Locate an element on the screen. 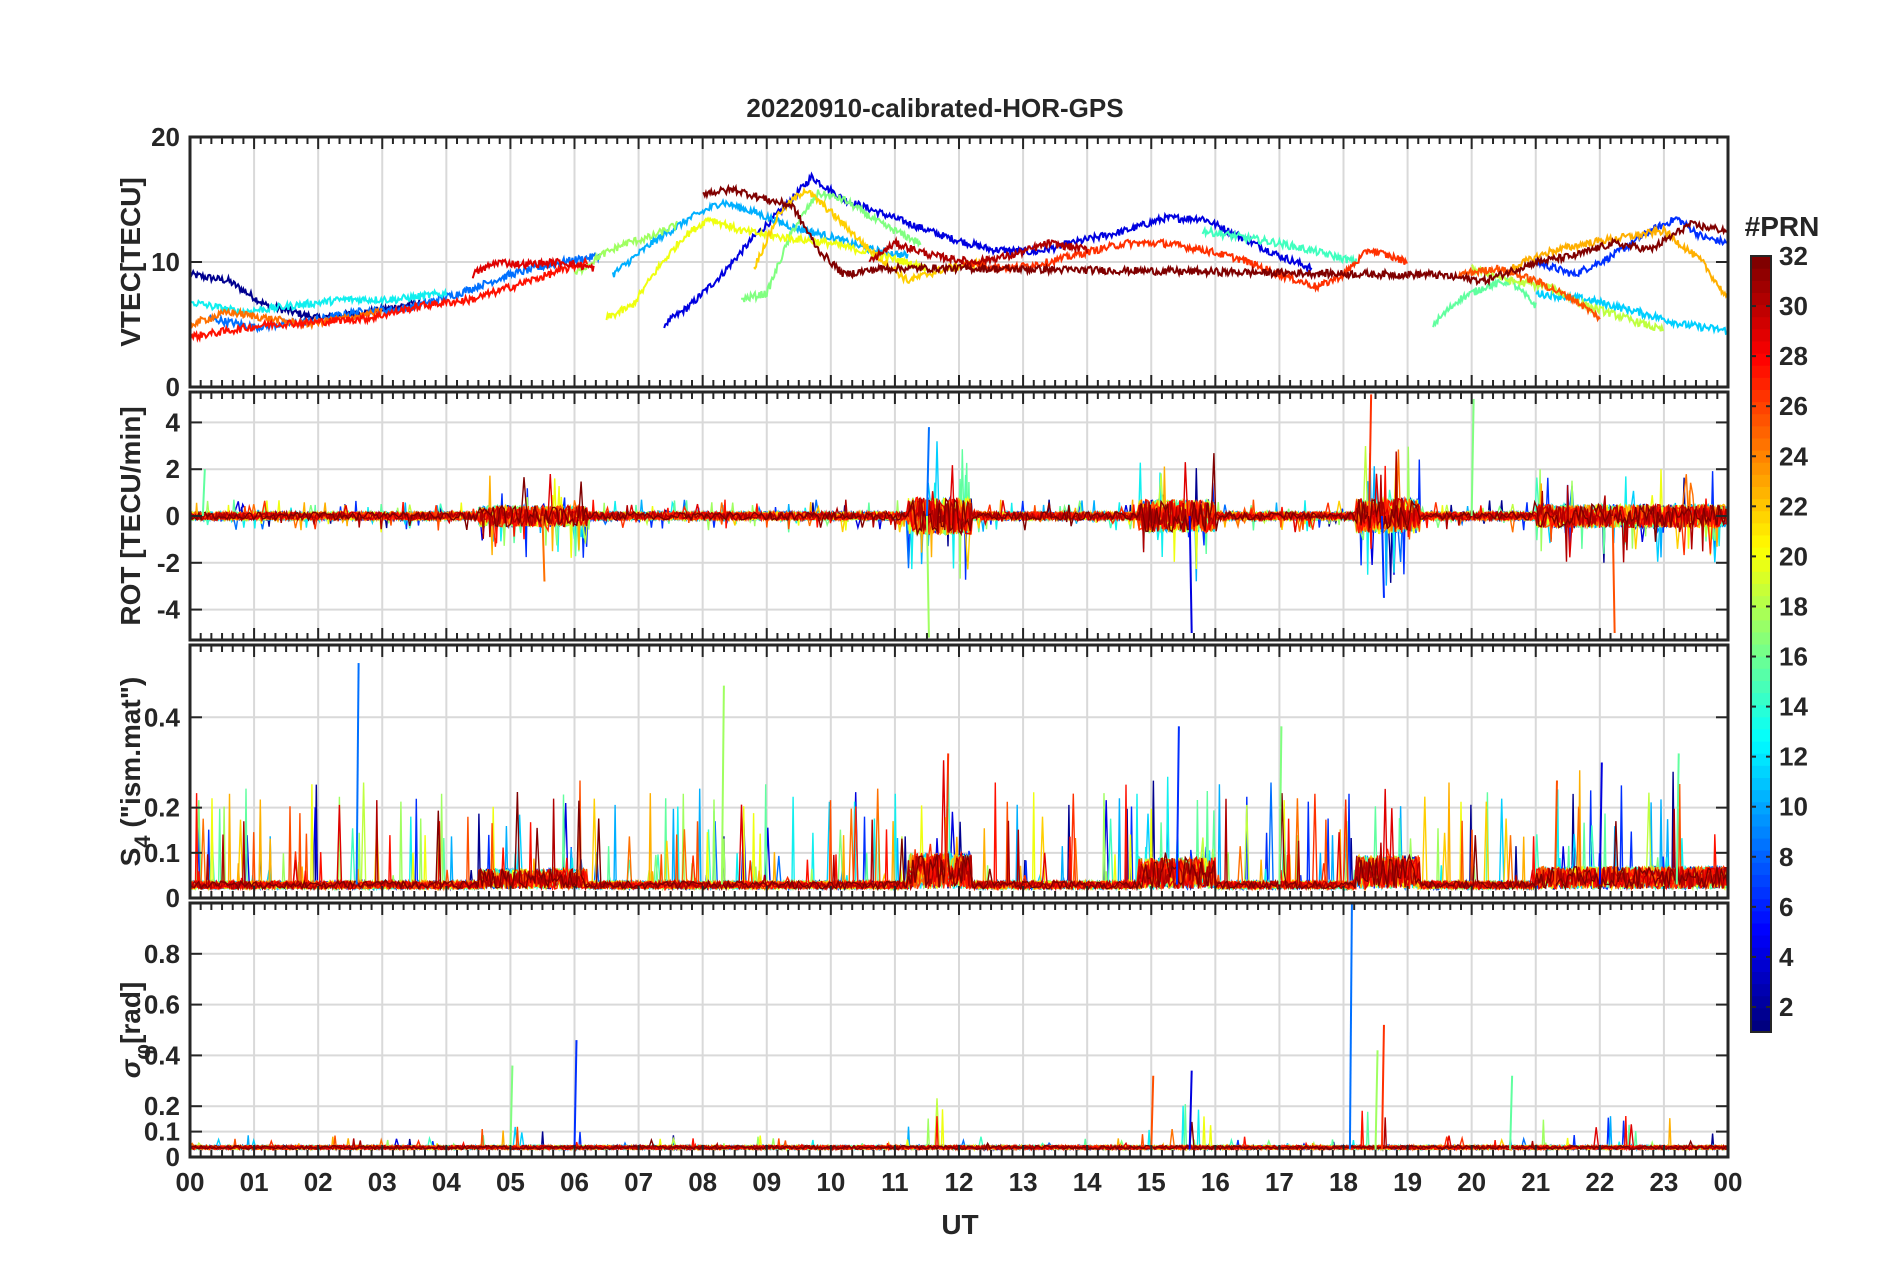 The image size is (1902, 1272). x-tick-label: 19 is located at coordinates (1407, 1182).